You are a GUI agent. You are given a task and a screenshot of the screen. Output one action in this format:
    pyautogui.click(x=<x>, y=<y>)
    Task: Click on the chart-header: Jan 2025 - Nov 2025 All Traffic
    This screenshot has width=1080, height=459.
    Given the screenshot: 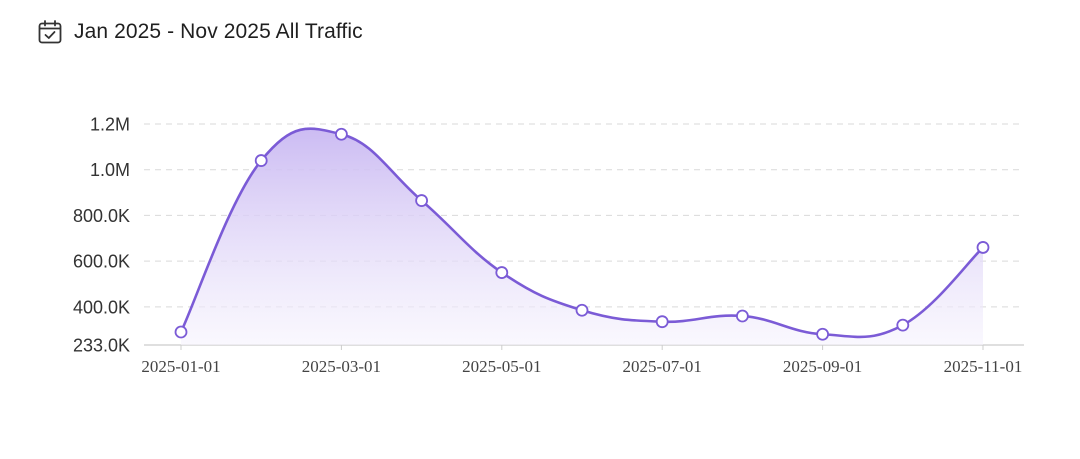 What is the action you would take?
    pyautogui.click(x=199, y=32)
    